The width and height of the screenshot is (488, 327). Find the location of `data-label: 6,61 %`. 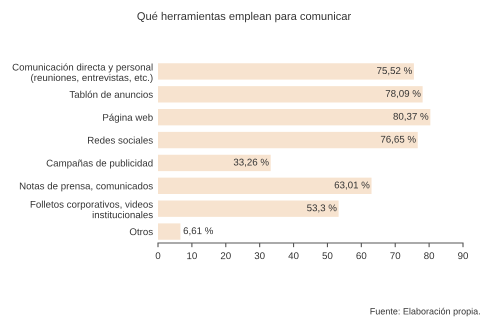

data-label: 6,61 % is located at coordinates (199, 231).